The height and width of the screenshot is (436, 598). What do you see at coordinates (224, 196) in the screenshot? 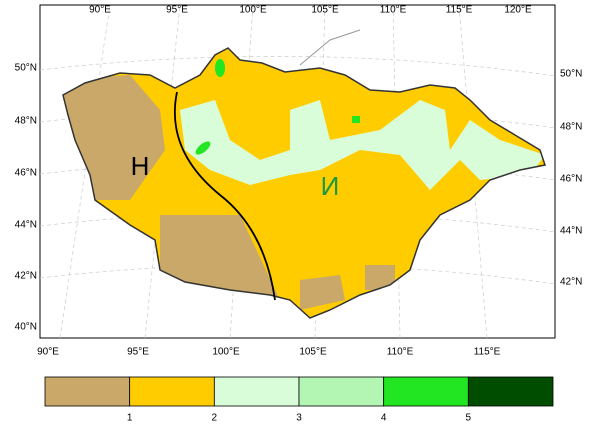
I see `zone-boundary` at bounding box center [224, 196].